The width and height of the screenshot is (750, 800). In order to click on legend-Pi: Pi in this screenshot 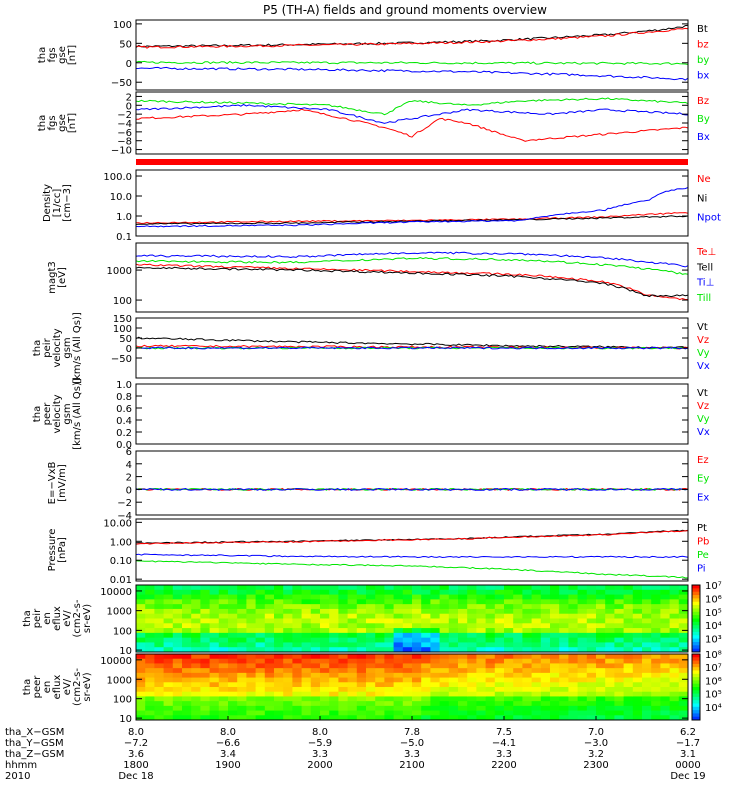, I will do `click(701, 569)`.